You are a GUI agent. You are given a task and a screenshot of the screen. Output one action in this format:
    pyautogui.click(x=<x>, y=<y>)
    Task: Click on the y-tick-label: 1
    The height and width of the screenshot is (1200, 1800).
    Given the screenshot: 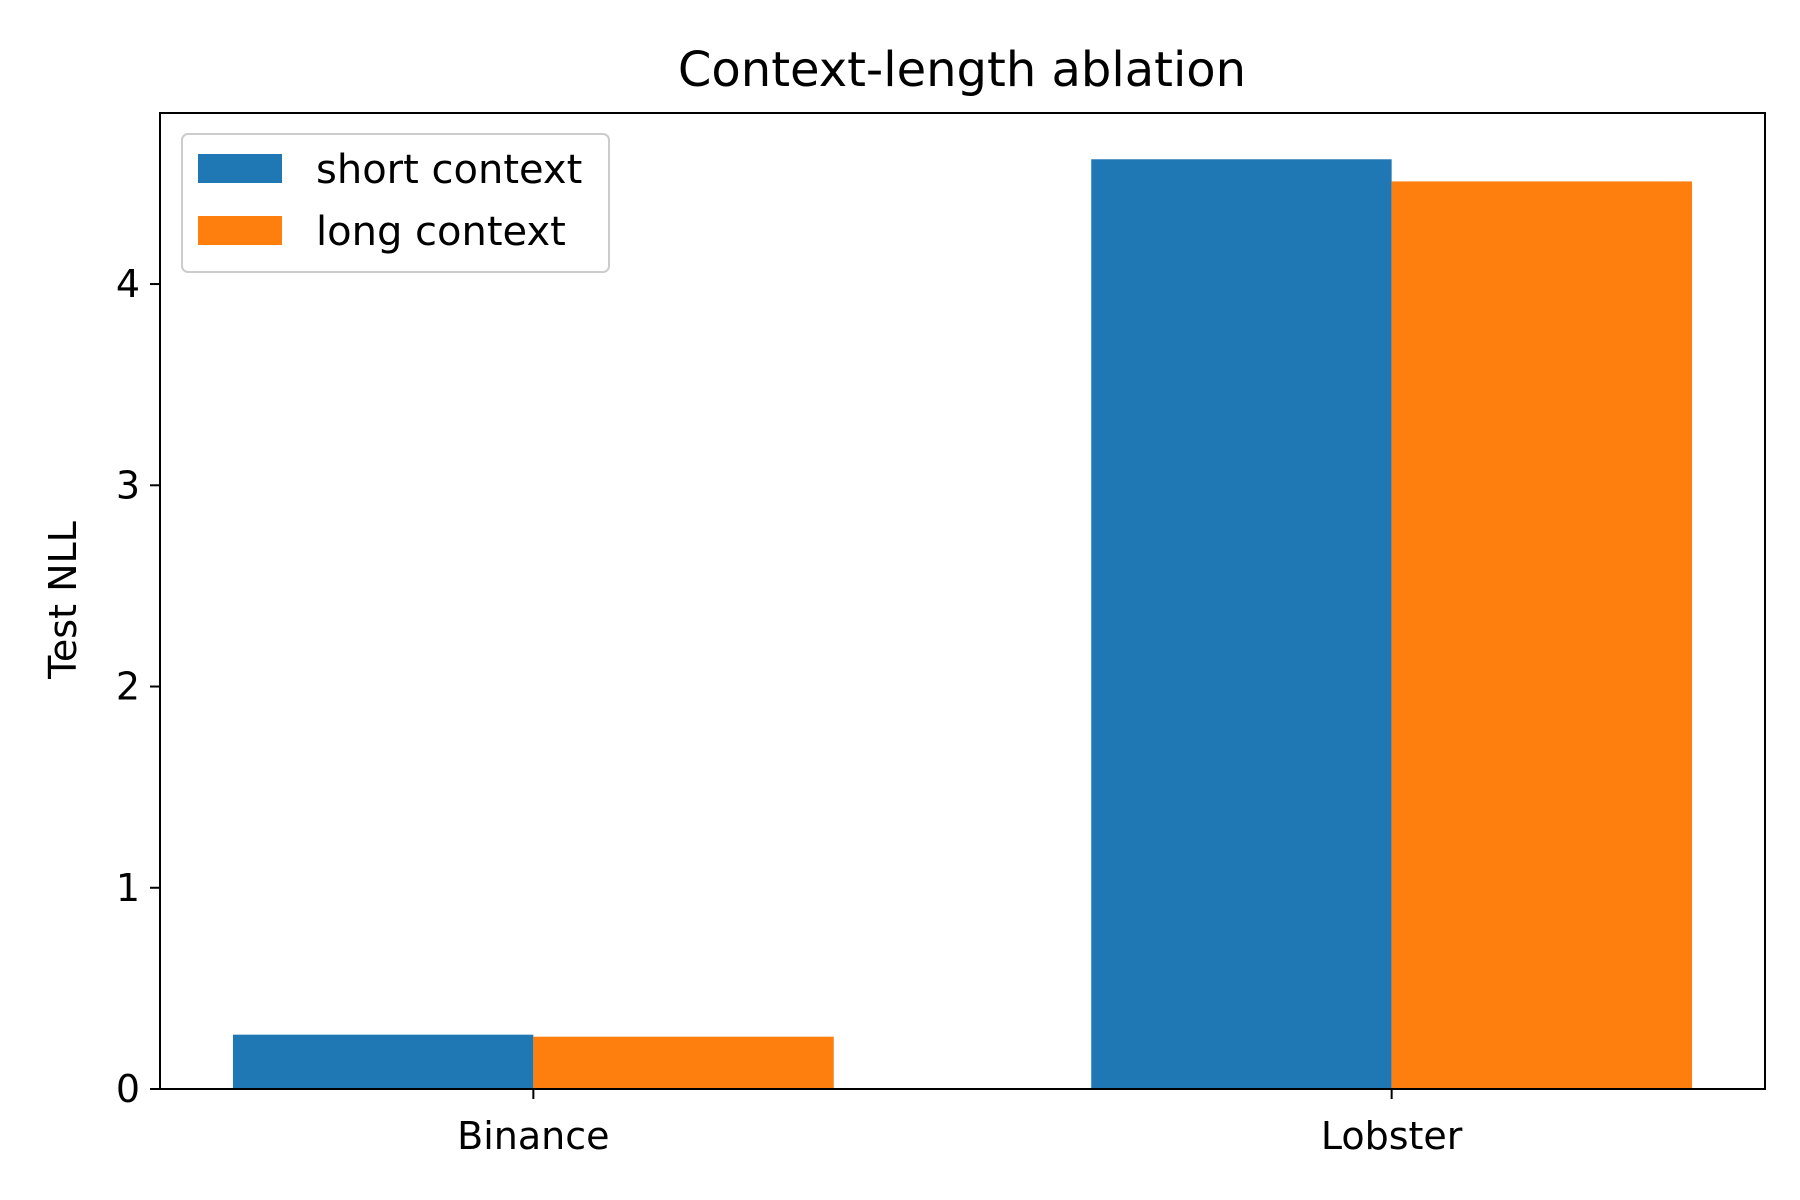 What is the action you would take?
    pyautogui.click(x=128, y=888)
    